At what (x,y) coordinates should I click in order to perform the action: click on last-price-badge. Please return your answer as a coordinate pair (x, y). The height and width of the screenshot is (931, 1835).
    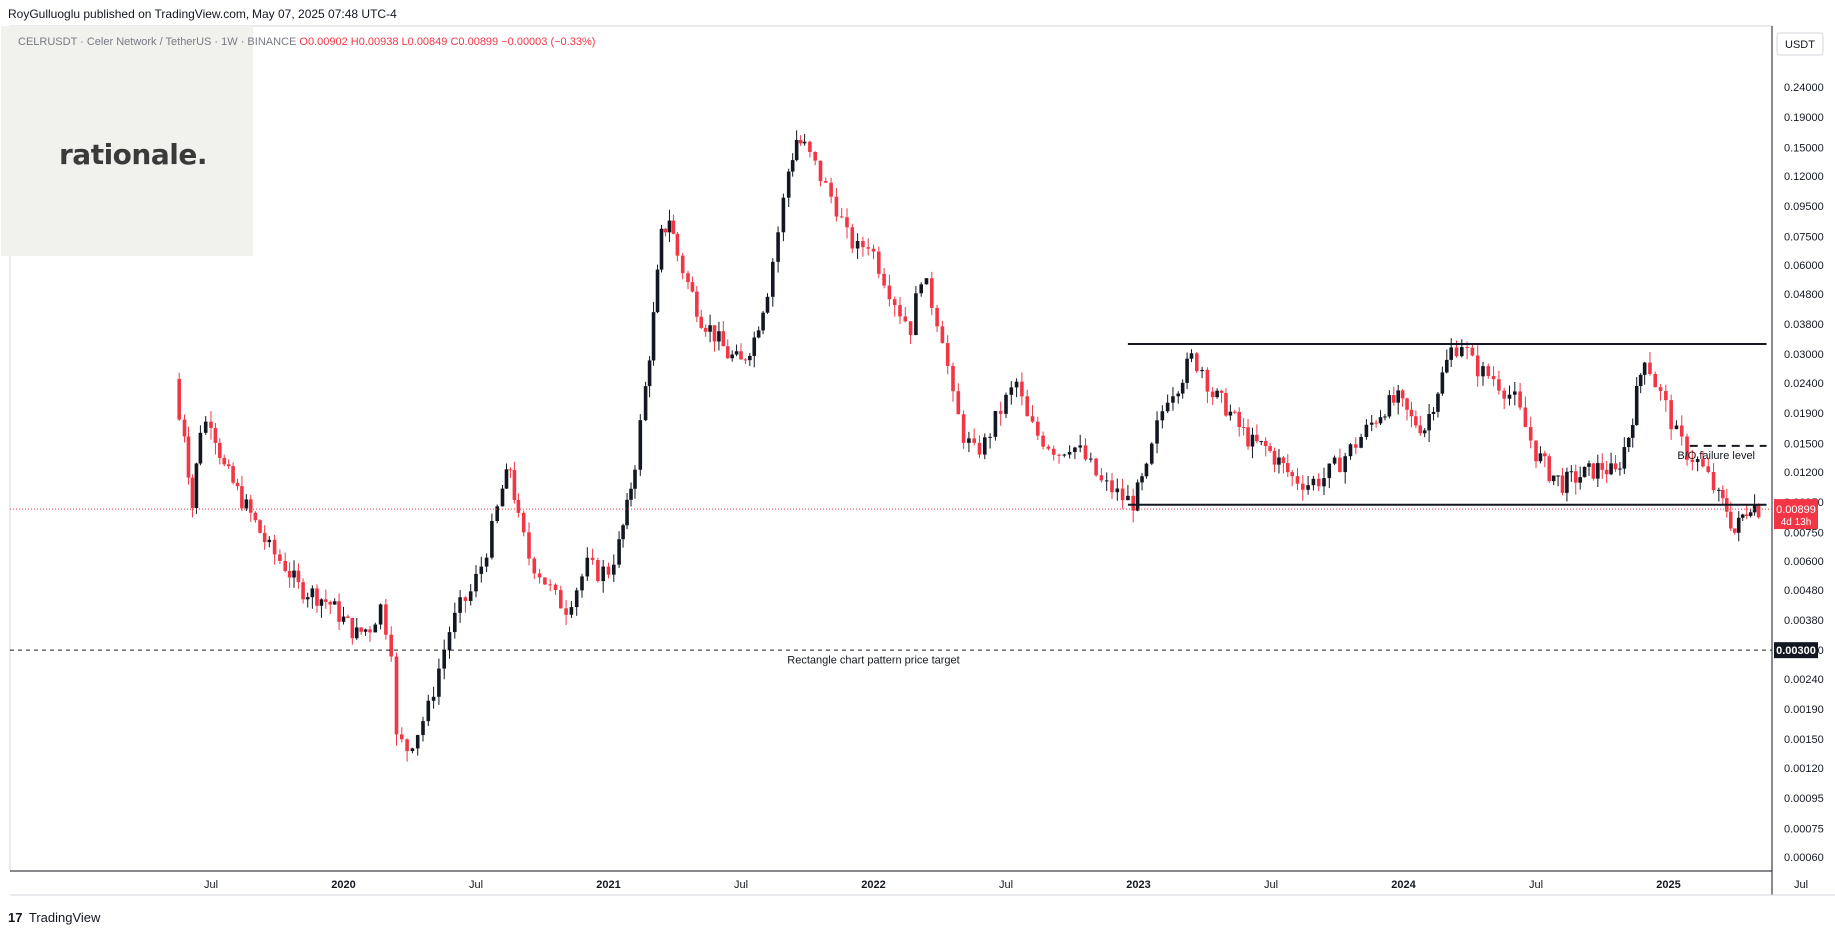
    Looking at the image, I should click on (1796, 514).